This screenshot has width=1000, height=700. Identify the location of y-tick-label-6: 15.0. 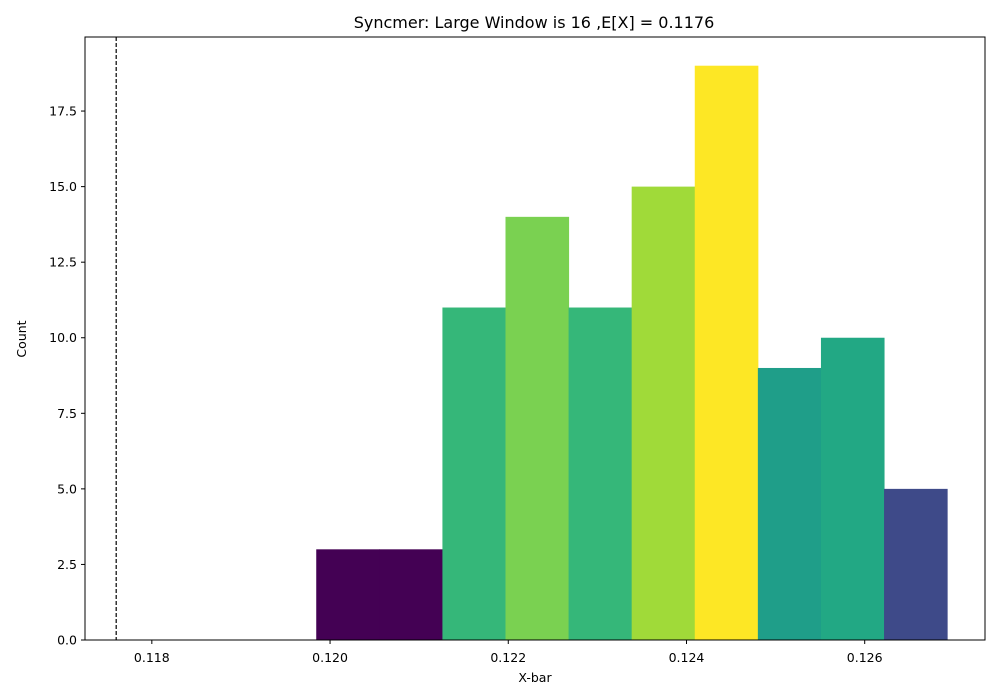
(63, 186).